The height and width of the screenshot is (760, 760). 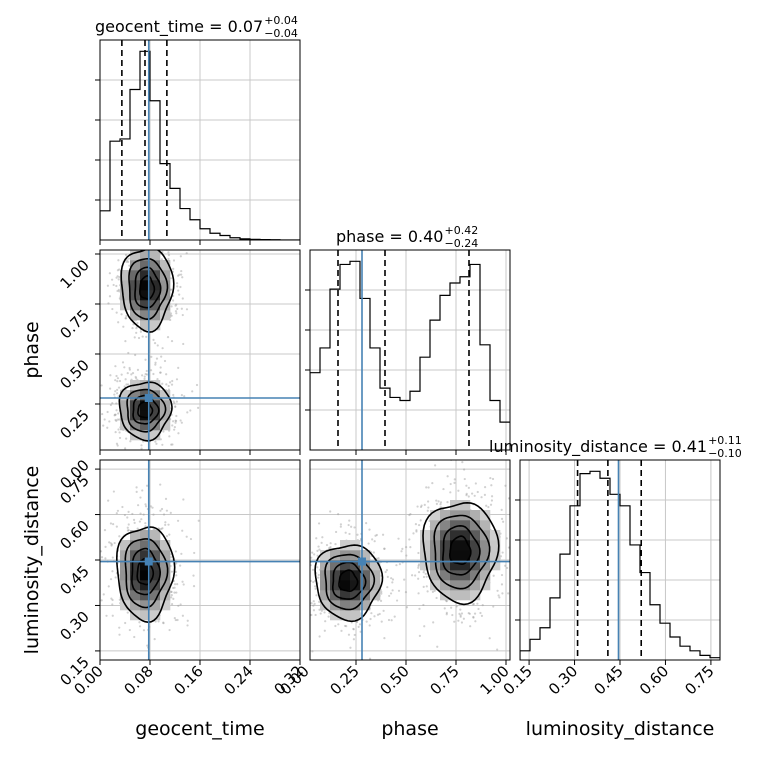 I want to click on y-tick-label: 0.50, so click(x=74, y=374).